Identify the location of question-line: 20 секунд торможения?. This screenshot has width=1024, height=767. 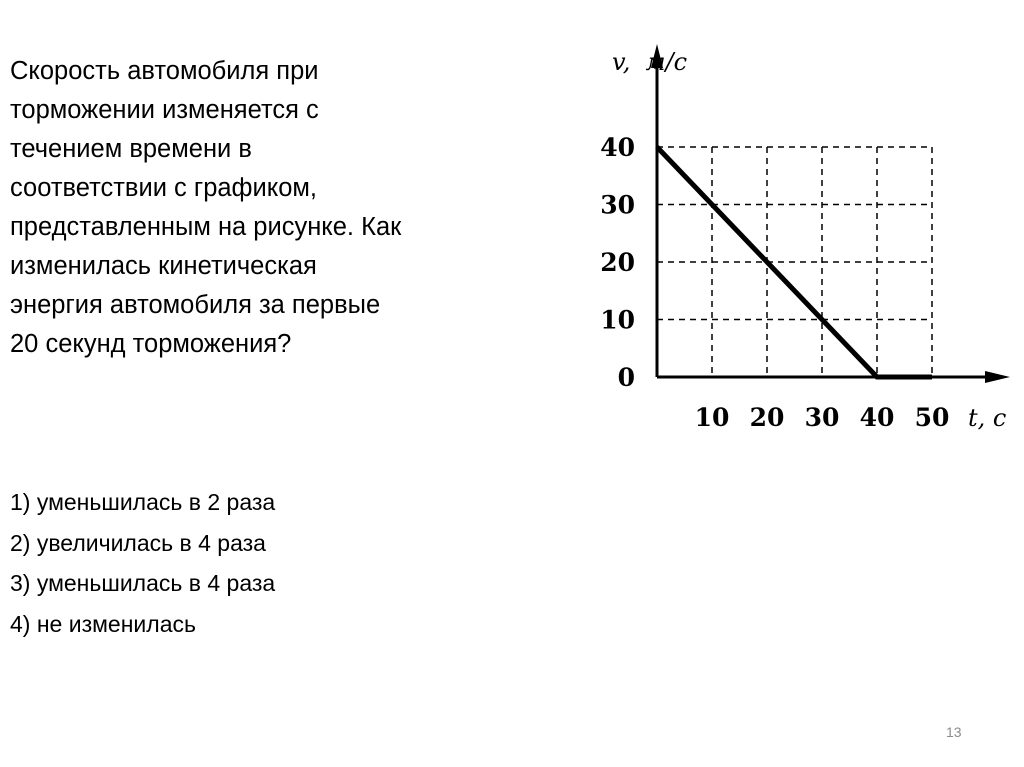
(151, 344).